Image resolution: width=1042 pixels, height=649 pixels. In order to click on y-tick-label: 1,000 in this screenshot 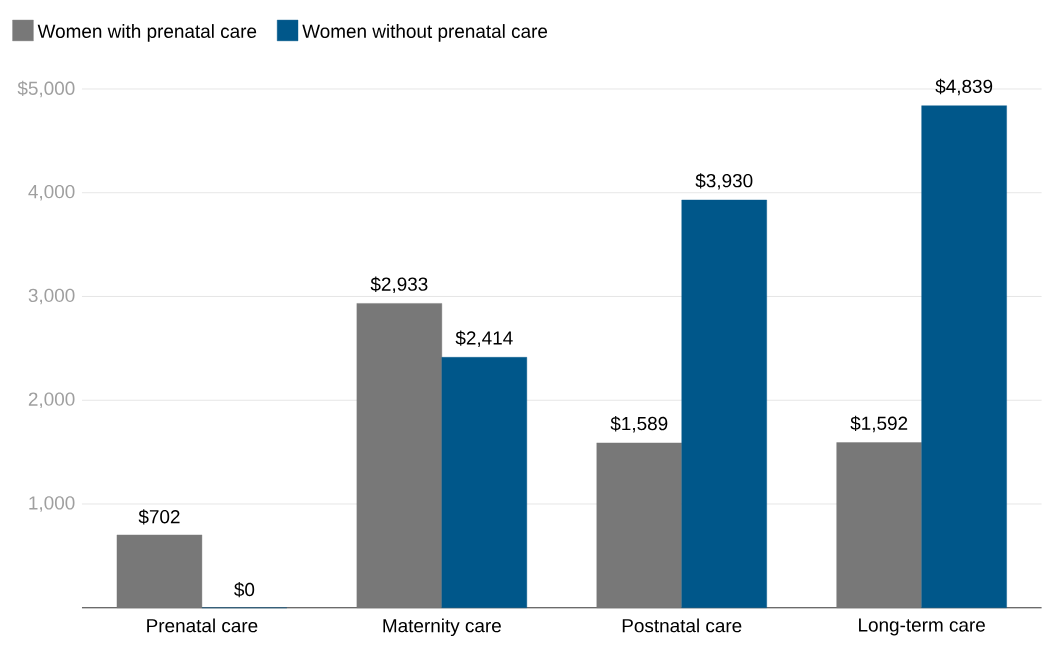, I will do `click(52, 504)`.